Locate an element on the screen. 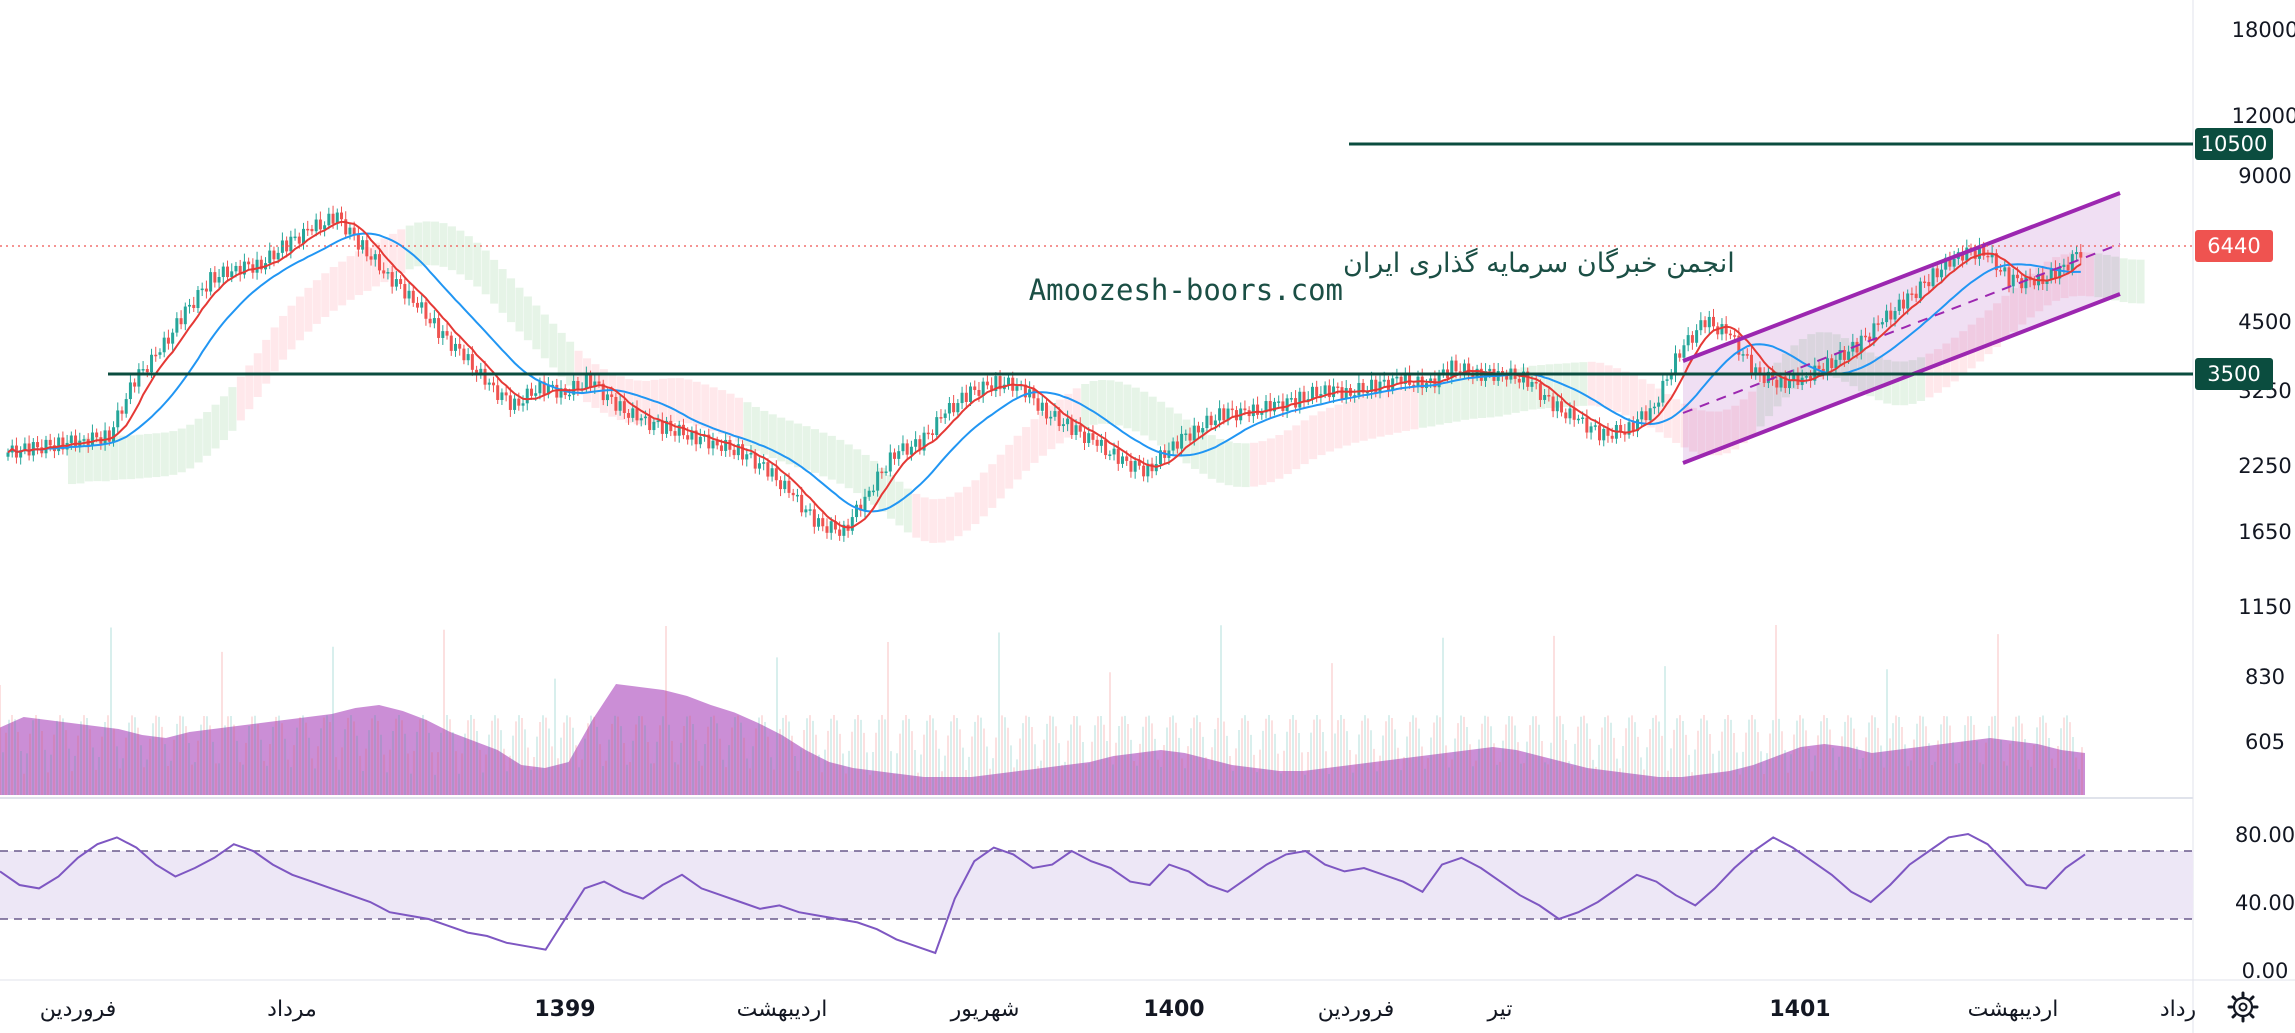  level-badge-3500: 3500 is located at coordinates (2233, 374).